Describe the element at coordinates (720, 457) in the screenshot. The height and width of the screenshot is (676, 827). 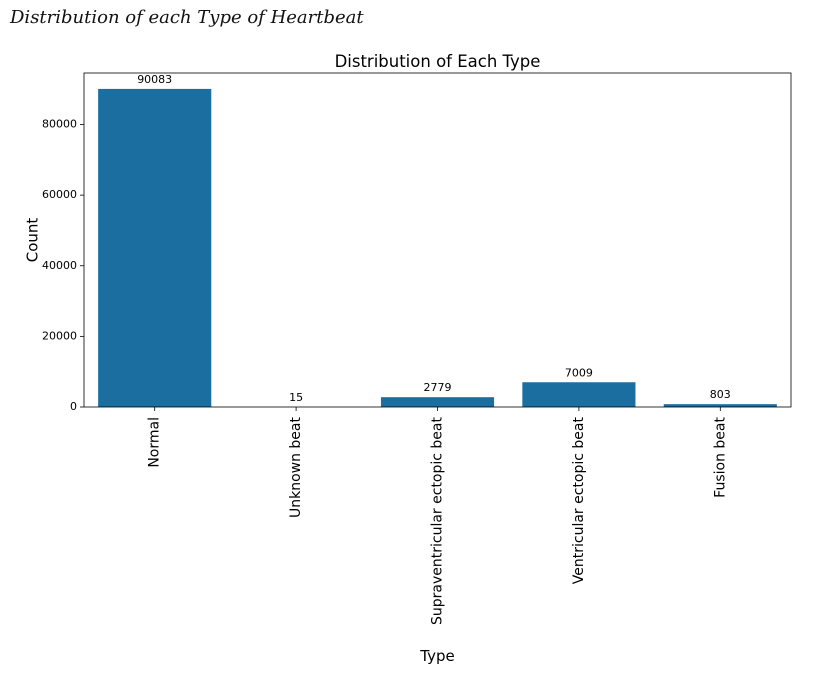
I see `x-tick-label: Fusion beat` at that location.